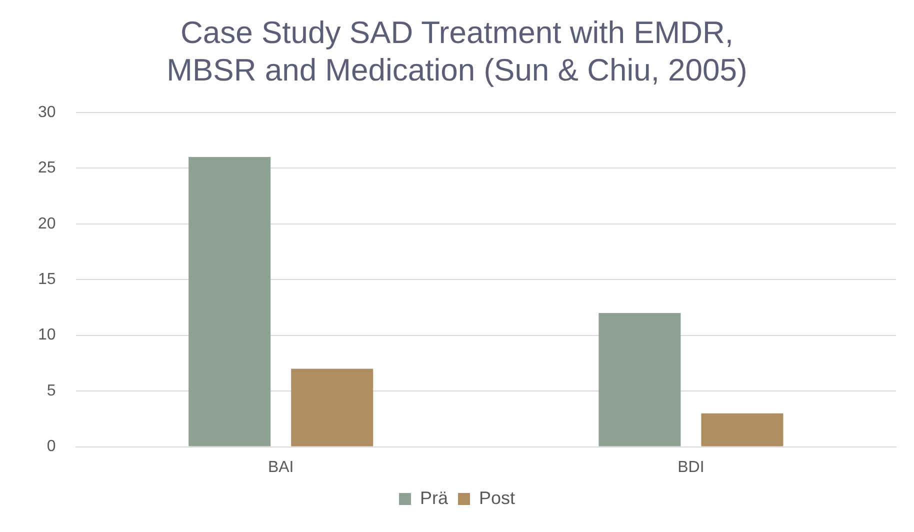 Image resolution: width=914 pixels, height=532 pixels. I want to click on y-tick-label: 5, so click(51, 391).